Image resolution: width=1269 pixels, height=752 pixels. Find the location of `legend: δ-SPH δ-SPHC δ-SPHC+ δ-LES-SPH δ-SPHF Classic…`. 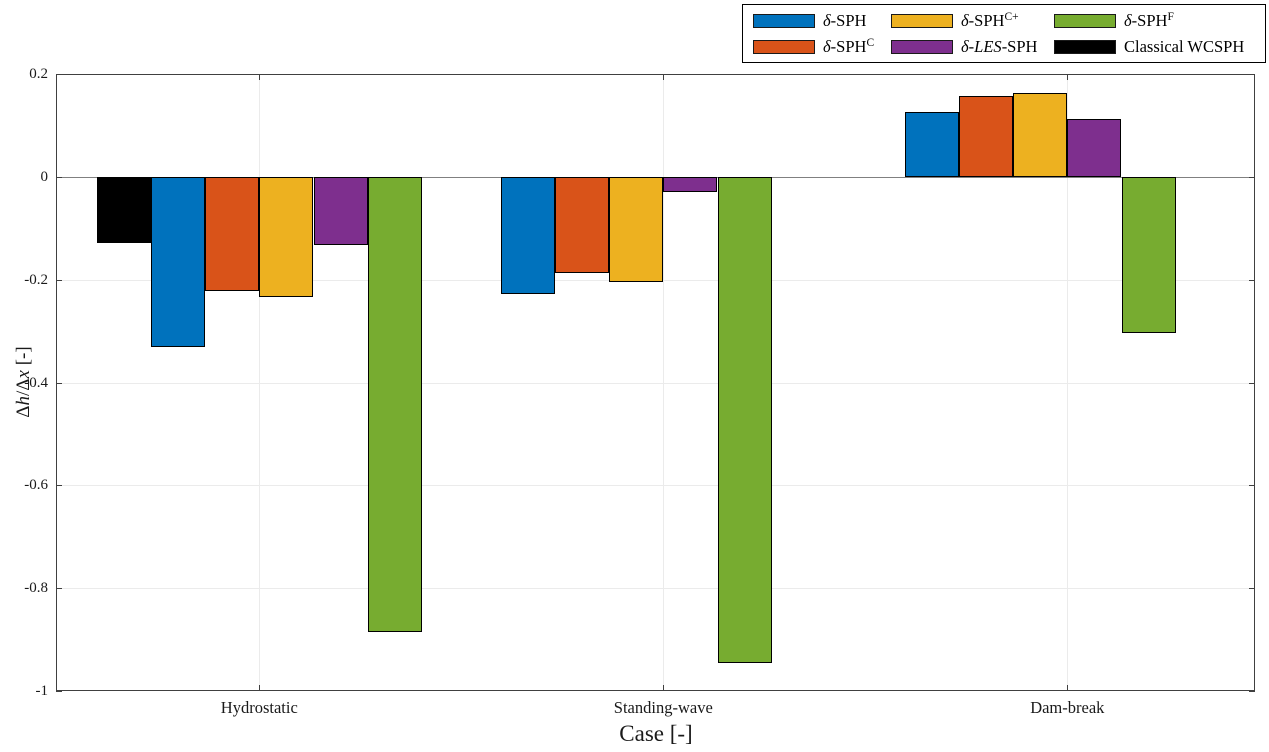

legend: δ-SPH δ-SPHC δ-SPHC+ δ-LES-SPH δ-SPHF Classic… is located at coordinates (1004, 33).